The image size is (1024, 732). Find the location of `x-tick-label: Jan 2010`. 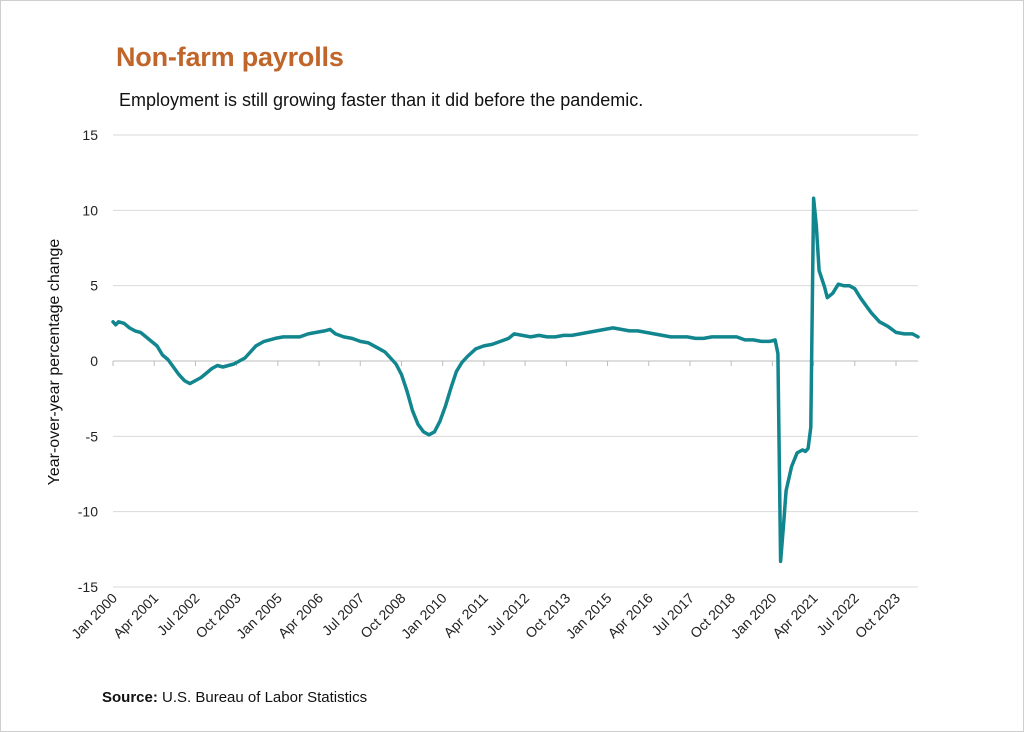

x-tick-label: Jan 2010 is located at coordinates (424, 616).